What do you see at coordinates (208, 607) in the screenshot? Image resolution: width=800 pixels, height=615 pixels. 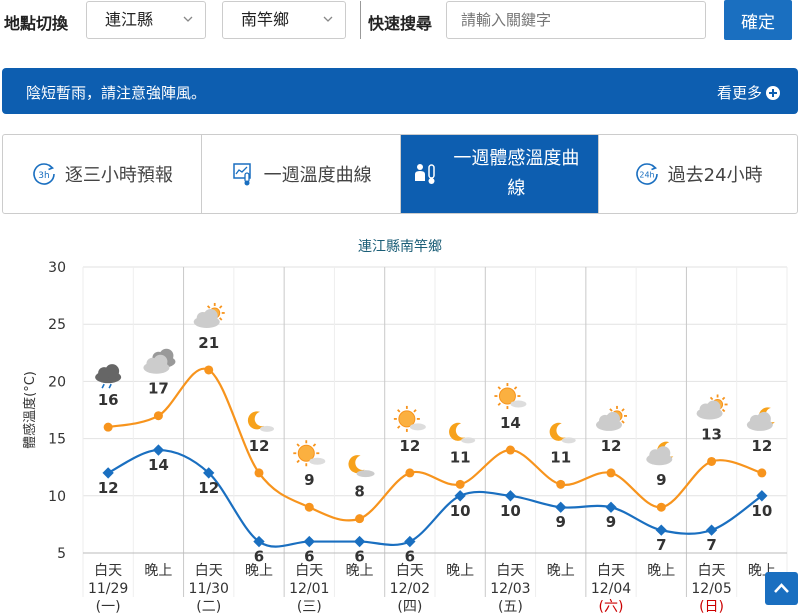 I see `x-tick-weekday: (二)` at bounding box center [208, 607].